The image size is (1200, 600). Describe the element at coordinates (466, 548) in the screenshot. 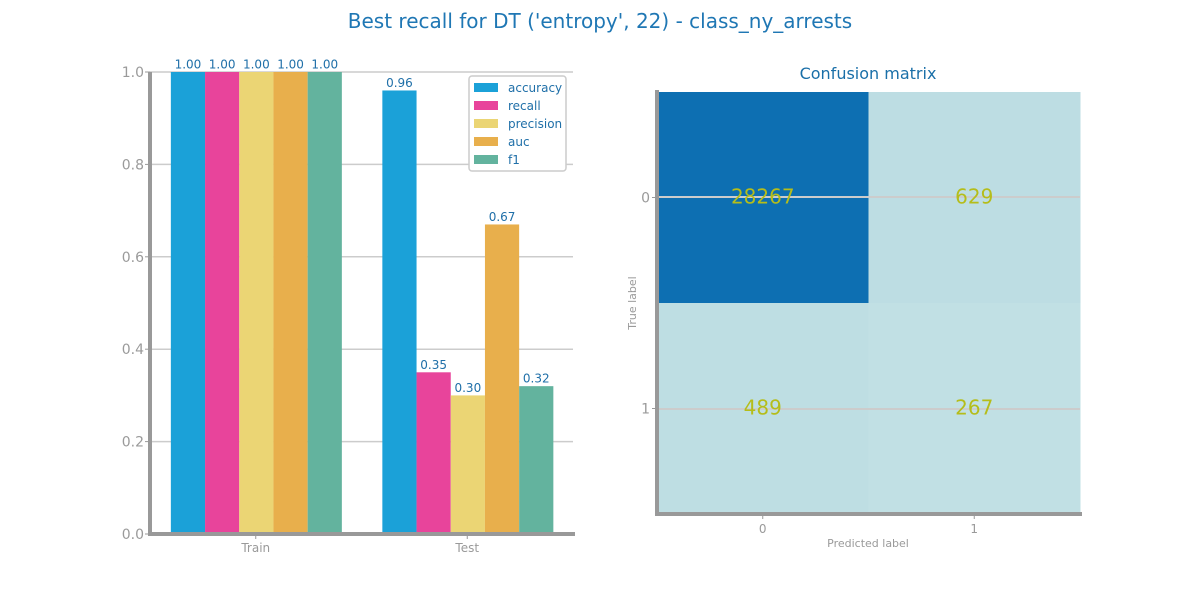

I see `bar-x-tick-label: Test` at that location.